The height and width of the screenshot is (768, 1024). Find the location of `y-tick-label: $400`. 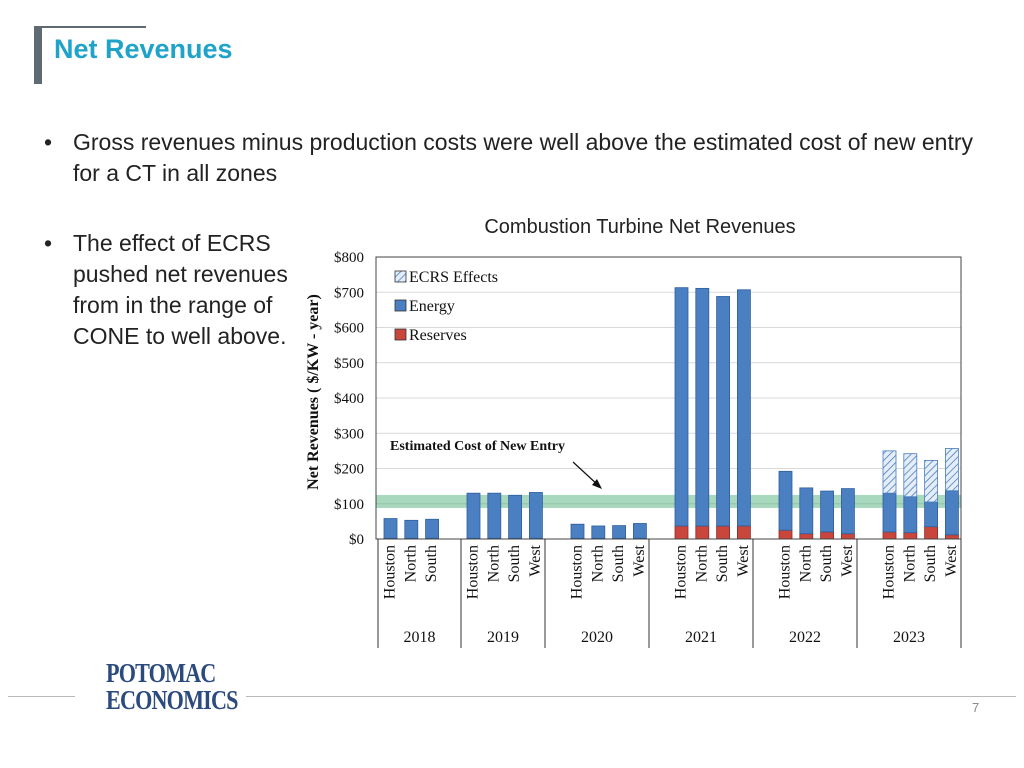

y-tick-label: $400 is located at coordinates (349, 399).